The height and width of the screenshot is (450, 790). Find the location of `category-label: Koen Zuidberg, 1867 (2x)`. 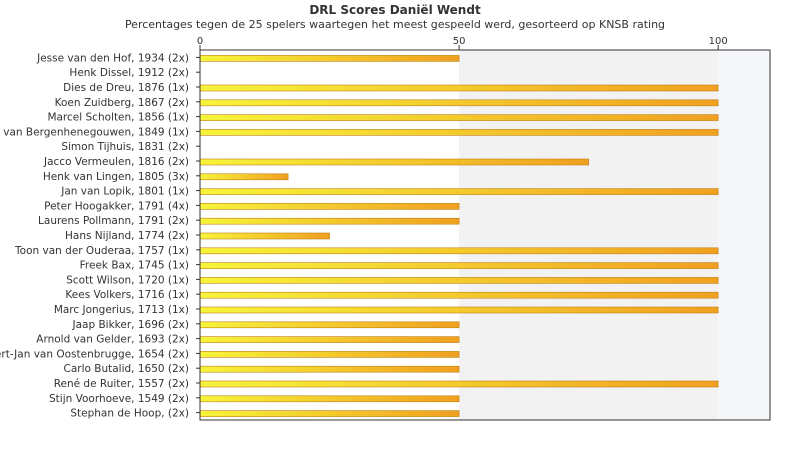

category-label: Koen Zuidberg, 1867 (2x) is located at coordinates (122, 103).